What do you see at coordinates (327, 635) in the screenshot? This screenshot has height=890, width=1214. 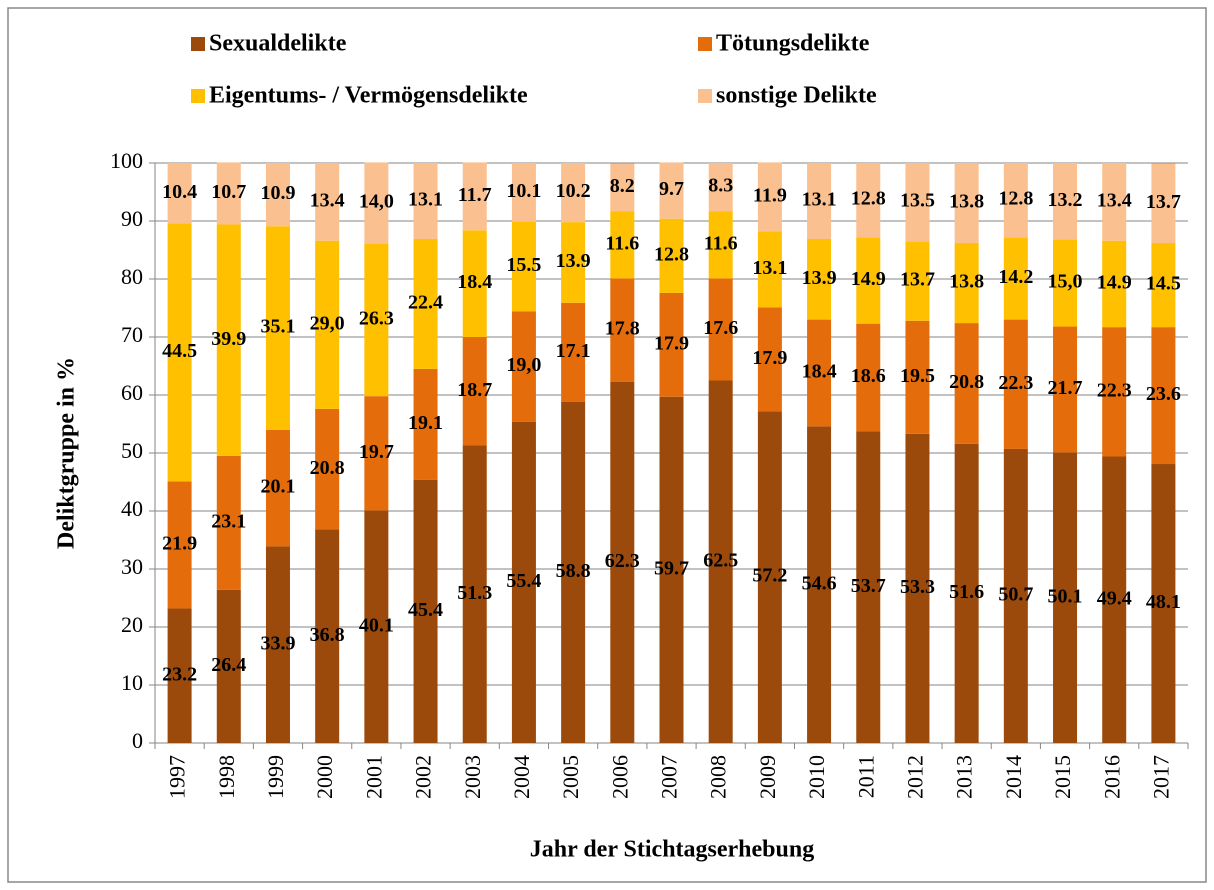 I see `value-label: 36.8` at bounding box center [327, 635].